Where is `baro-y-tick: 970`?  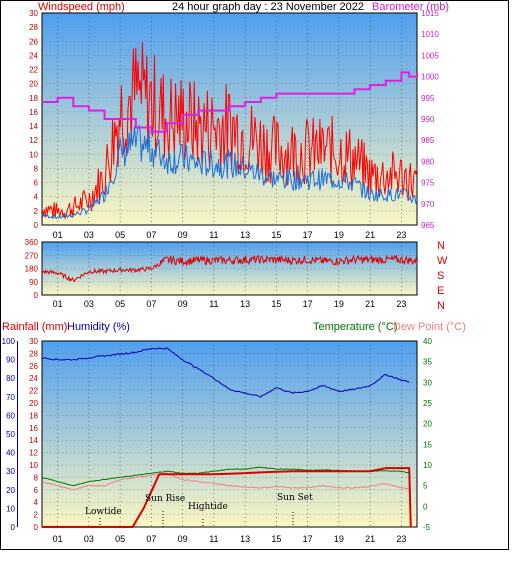 baro-y-tick: 970 is located at coordinates (428, 204).